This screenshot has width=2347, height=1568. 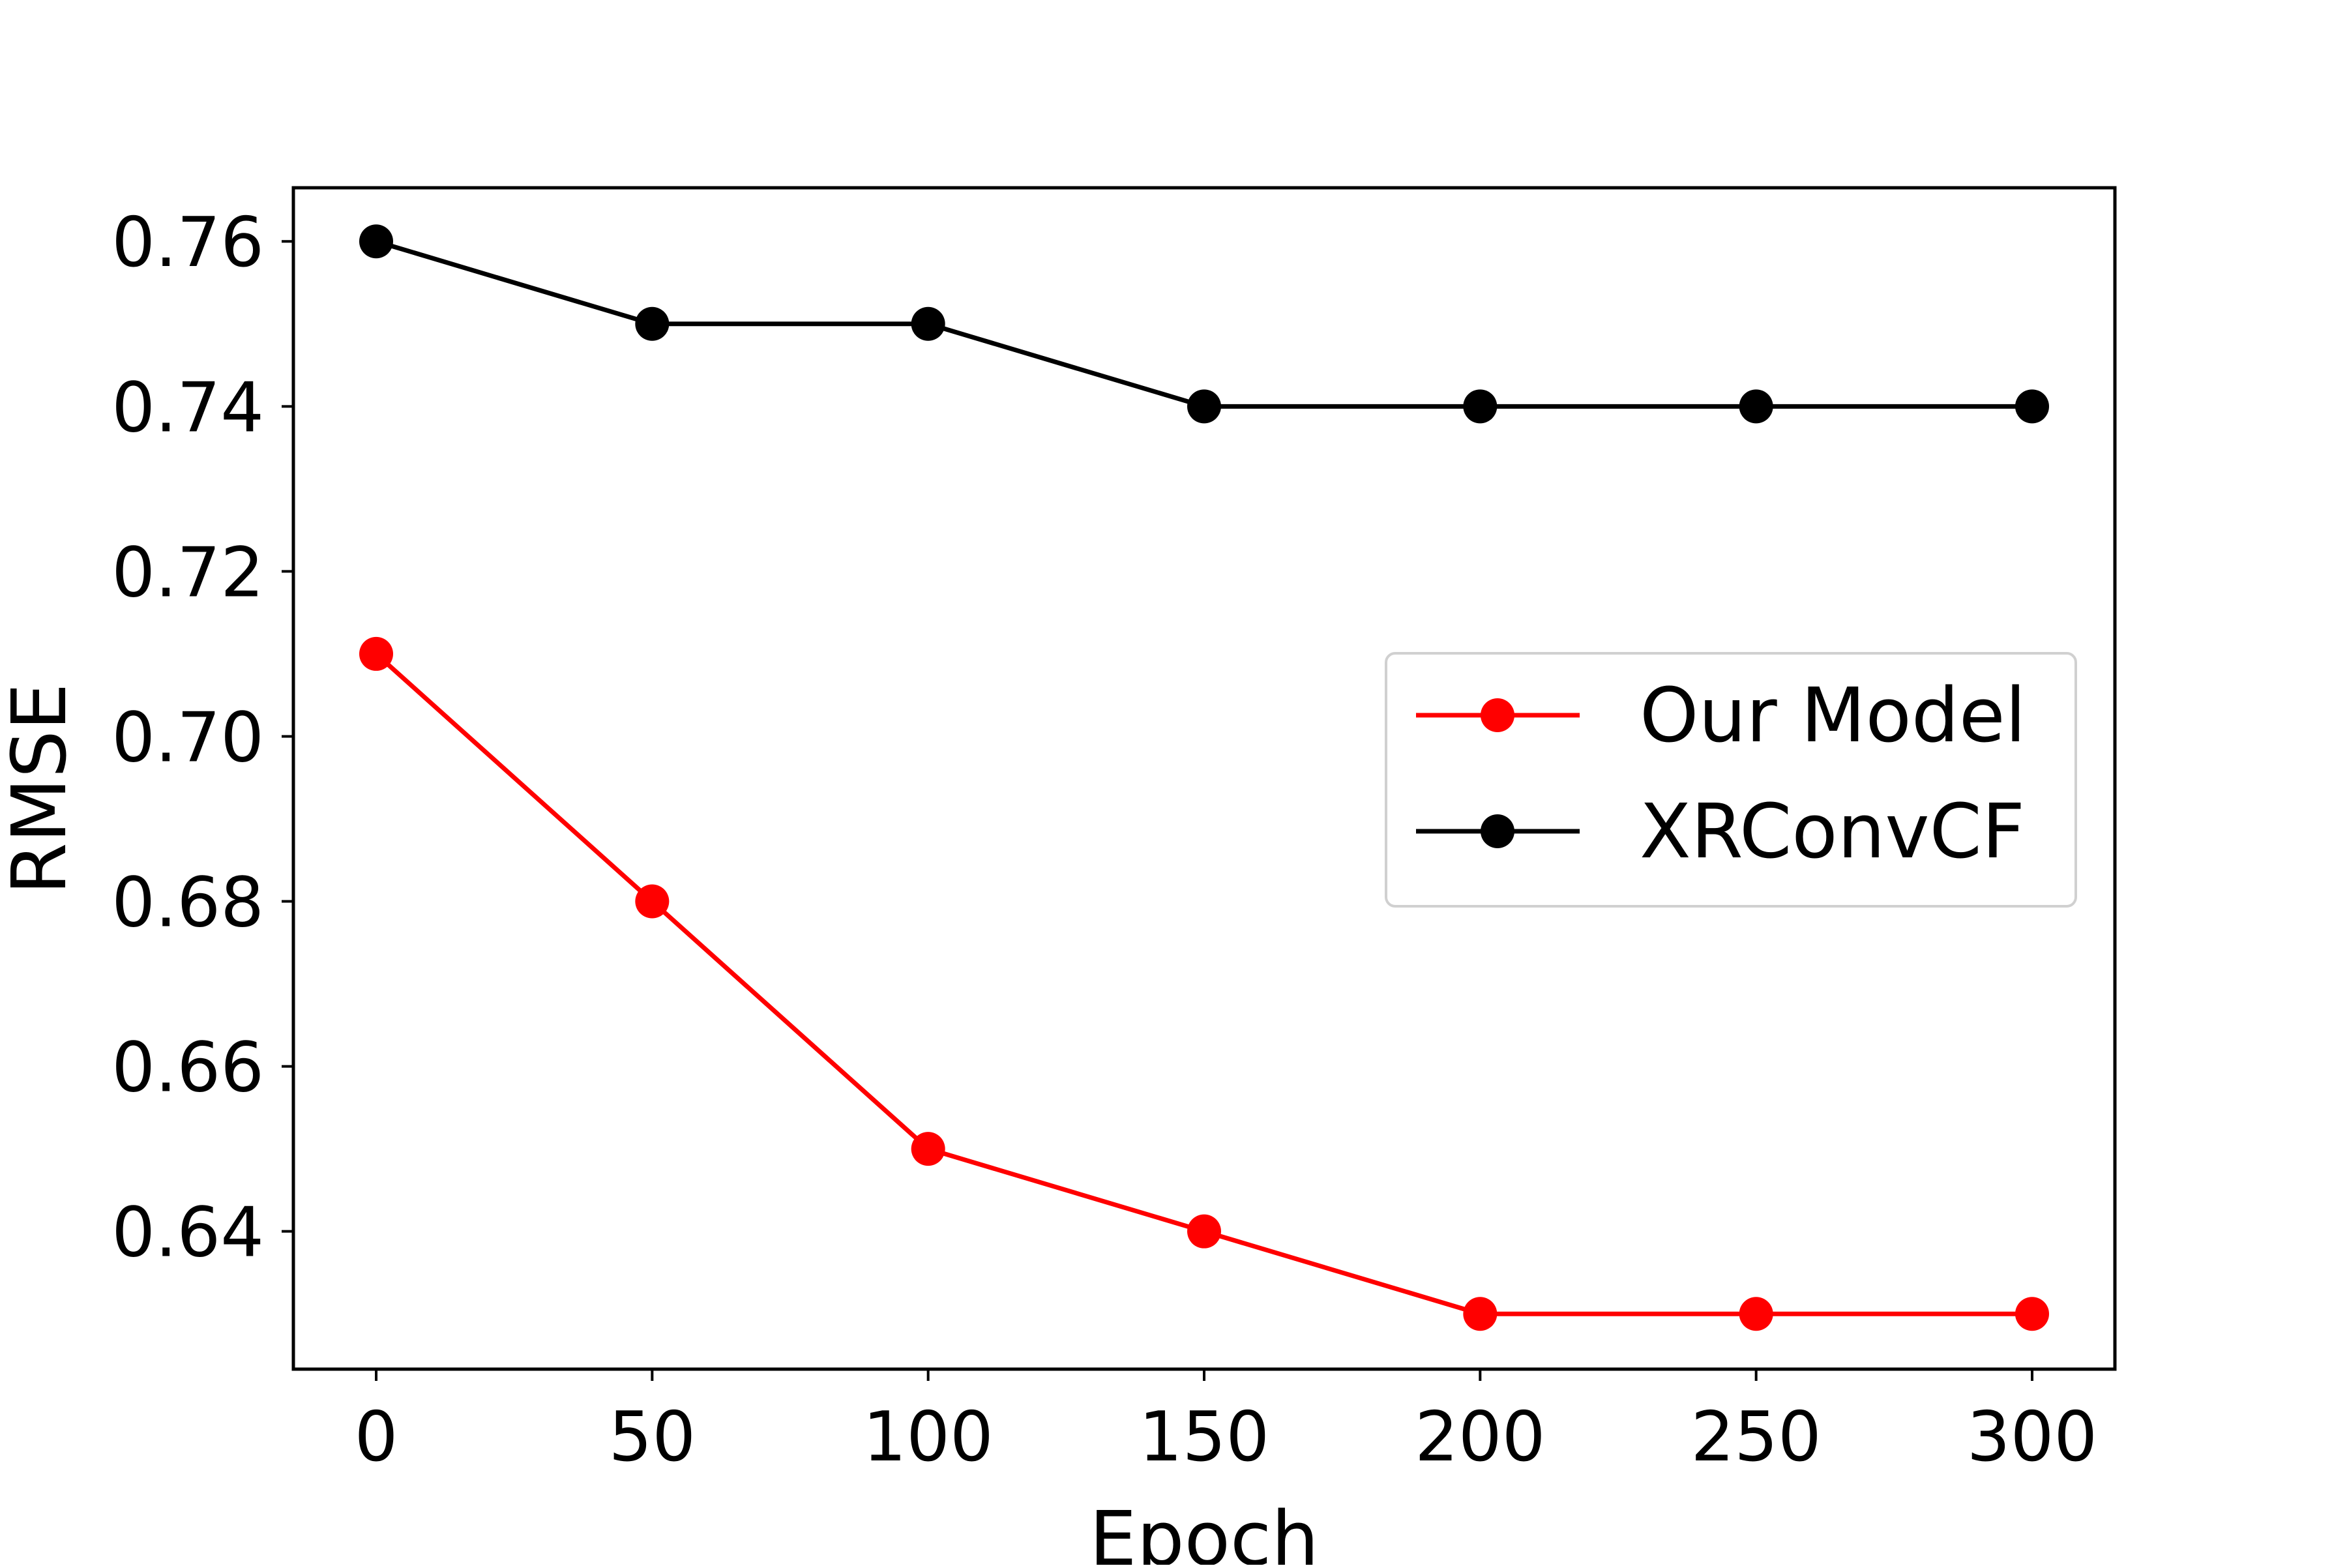 I want to click on y-axis-label: RMSE, so click(x=41, y=789).